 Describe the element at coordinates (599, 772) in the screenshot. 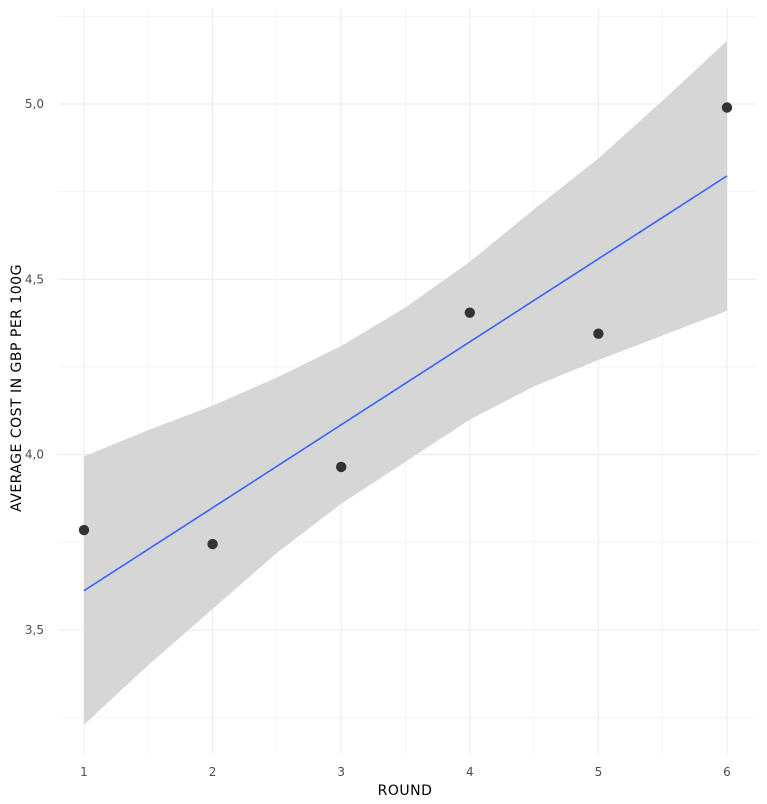

I see `x-tick-label: 5` at that location.